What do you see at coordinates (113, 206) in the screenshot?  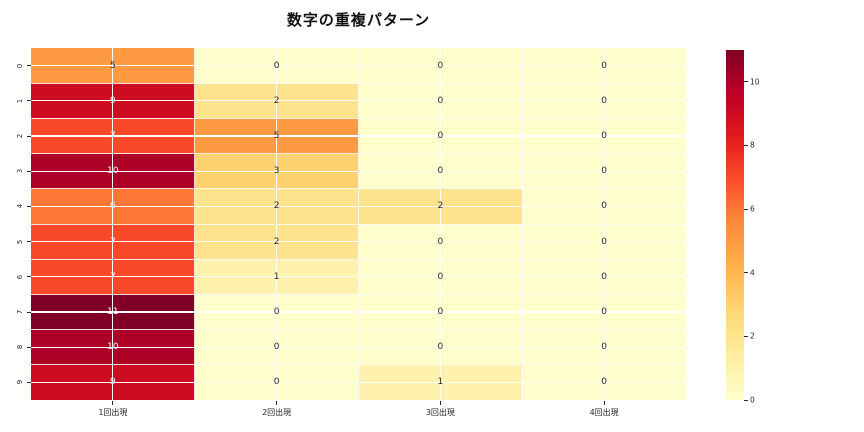 I see `cell-annotation: 6` at bounding box center [113, 206].